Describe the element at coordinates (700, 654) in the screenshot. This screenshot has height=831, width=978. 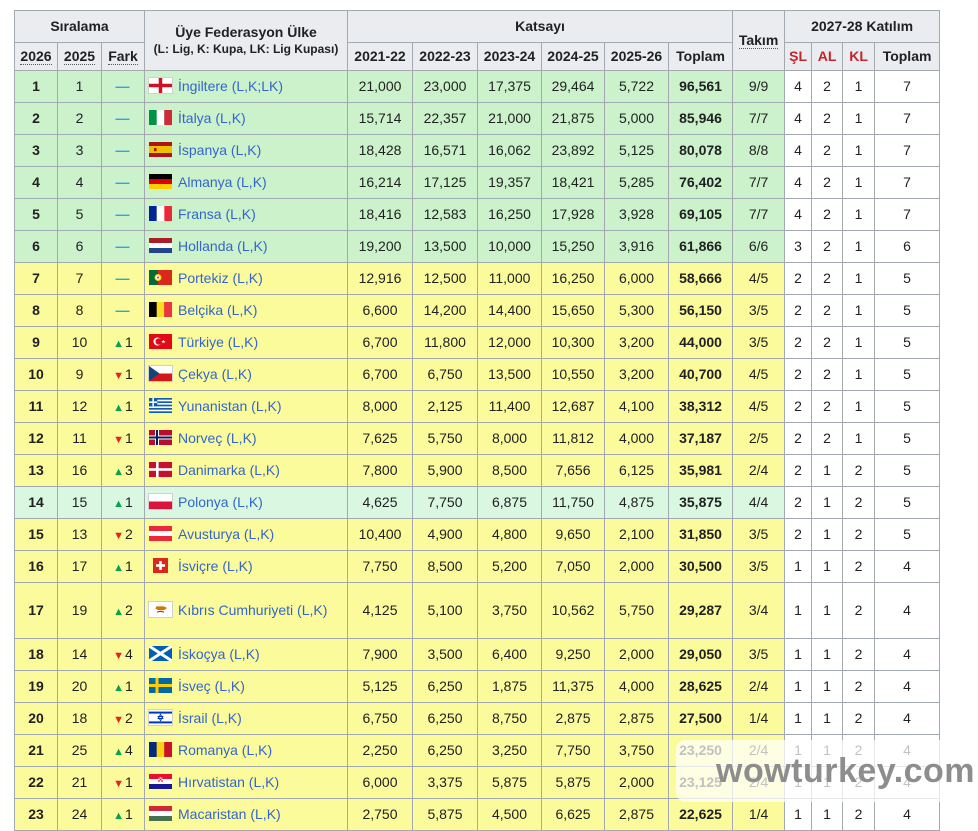
I see `total-coefficient-cell: 29,050` at that location.